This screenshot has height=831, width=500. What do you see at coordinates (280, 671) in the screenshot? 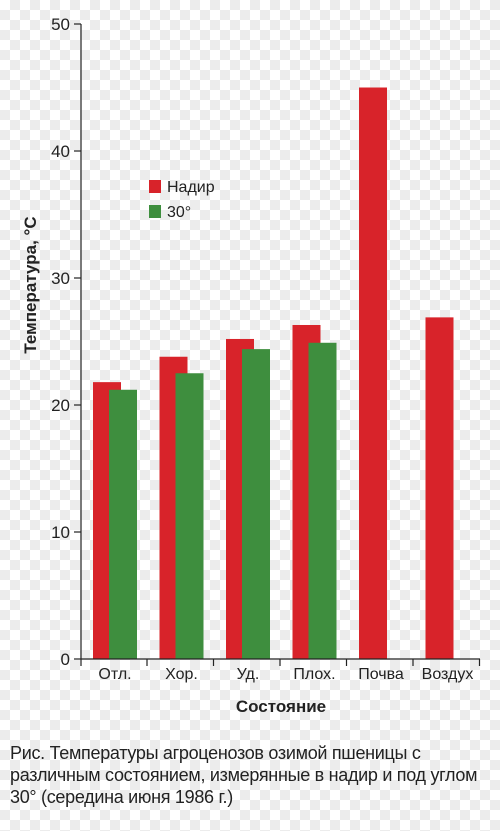
I see `x-ticks-group: Отл. Хор. Уд. Плох. Почва Воздух` at bounding box center [280, 671].